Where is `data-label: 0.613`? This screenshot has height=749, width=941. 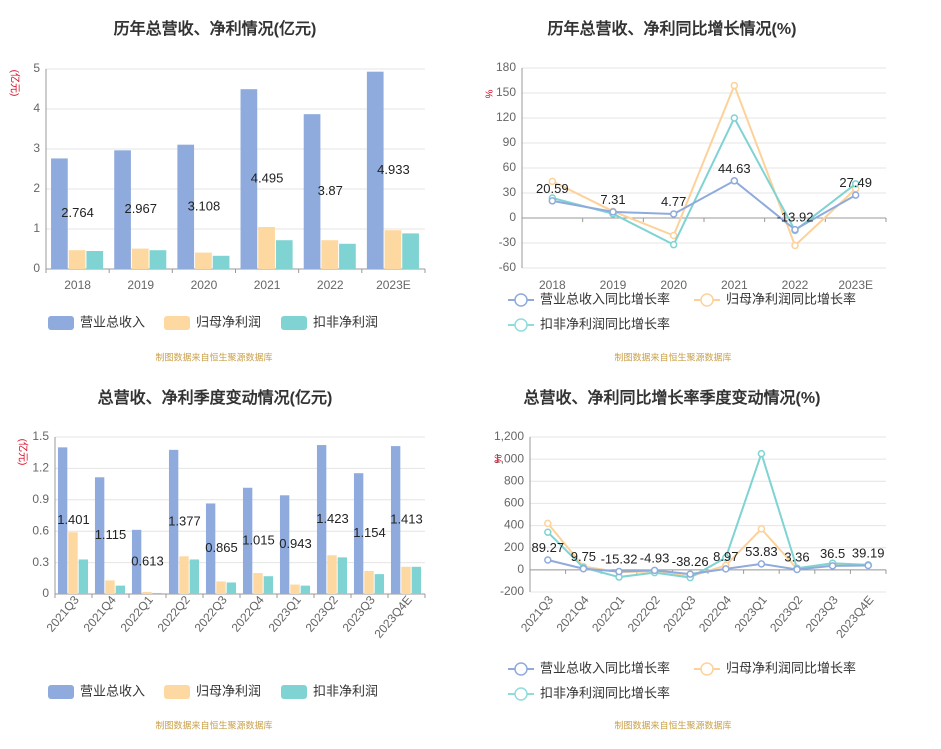
data-label: 0.613 is located at coordinates (147, 560).